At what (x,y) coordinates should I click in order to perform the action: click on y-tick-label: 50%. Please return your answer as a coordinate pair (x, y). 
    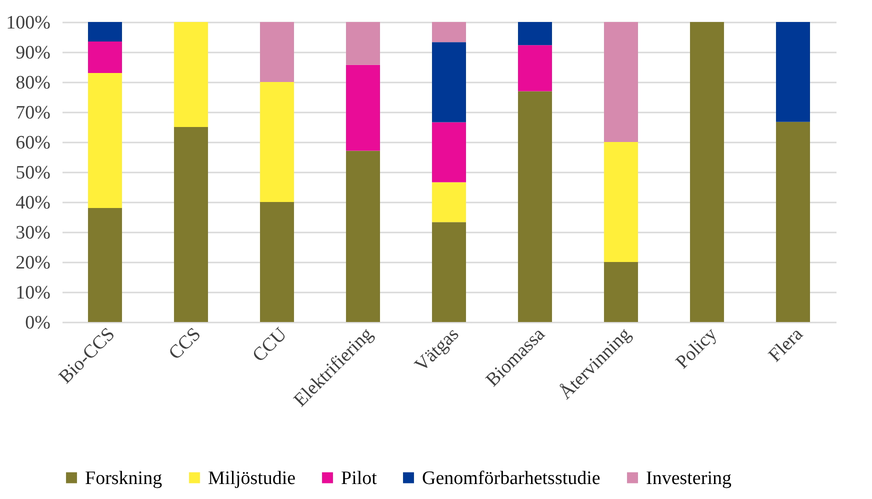
    Looking at the image, I should click on (33, 173).